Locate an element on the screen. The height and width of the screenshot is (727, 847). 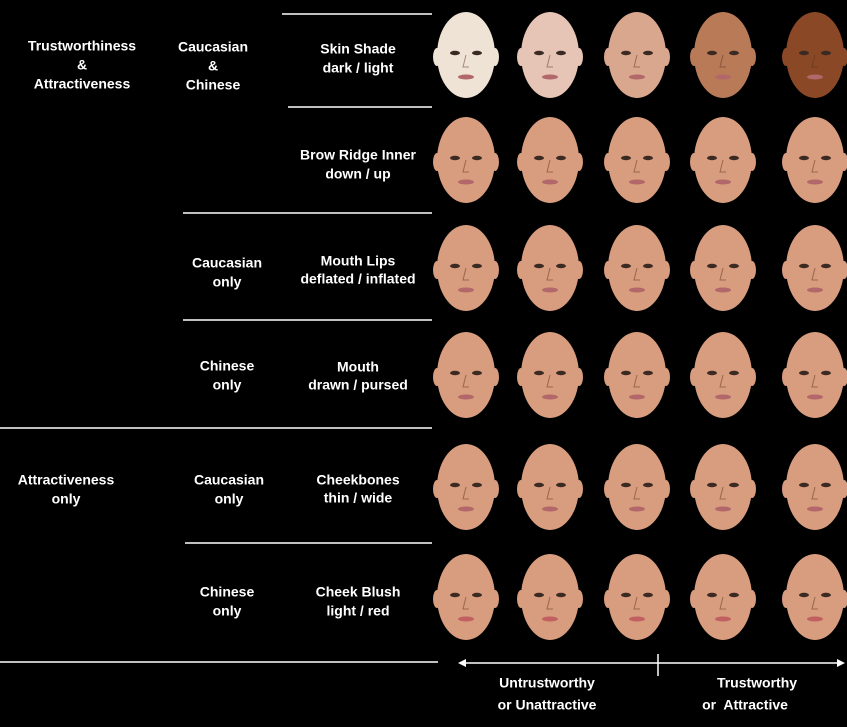
axis-label: or Attractive is located at coordinates (745, 705).